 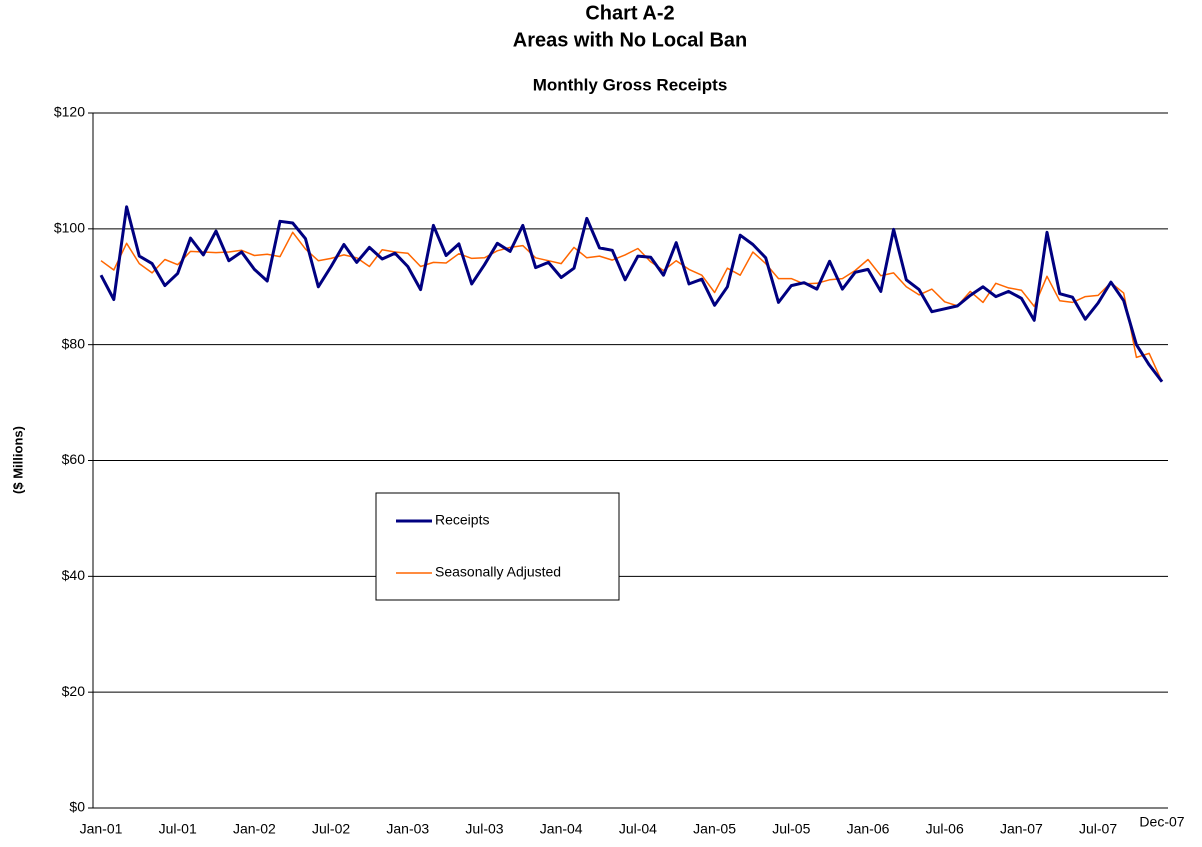 What do you see at coordinates (462, 520) in the screenshot?
I see `legend-label: Receipts` at bounding box center [462, 520].